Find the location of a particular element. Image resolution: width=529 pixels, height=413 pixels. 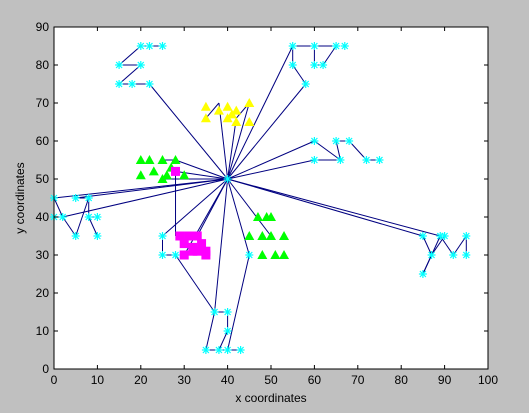

x-tick-label: 80 is located at coordinates (402, 380).